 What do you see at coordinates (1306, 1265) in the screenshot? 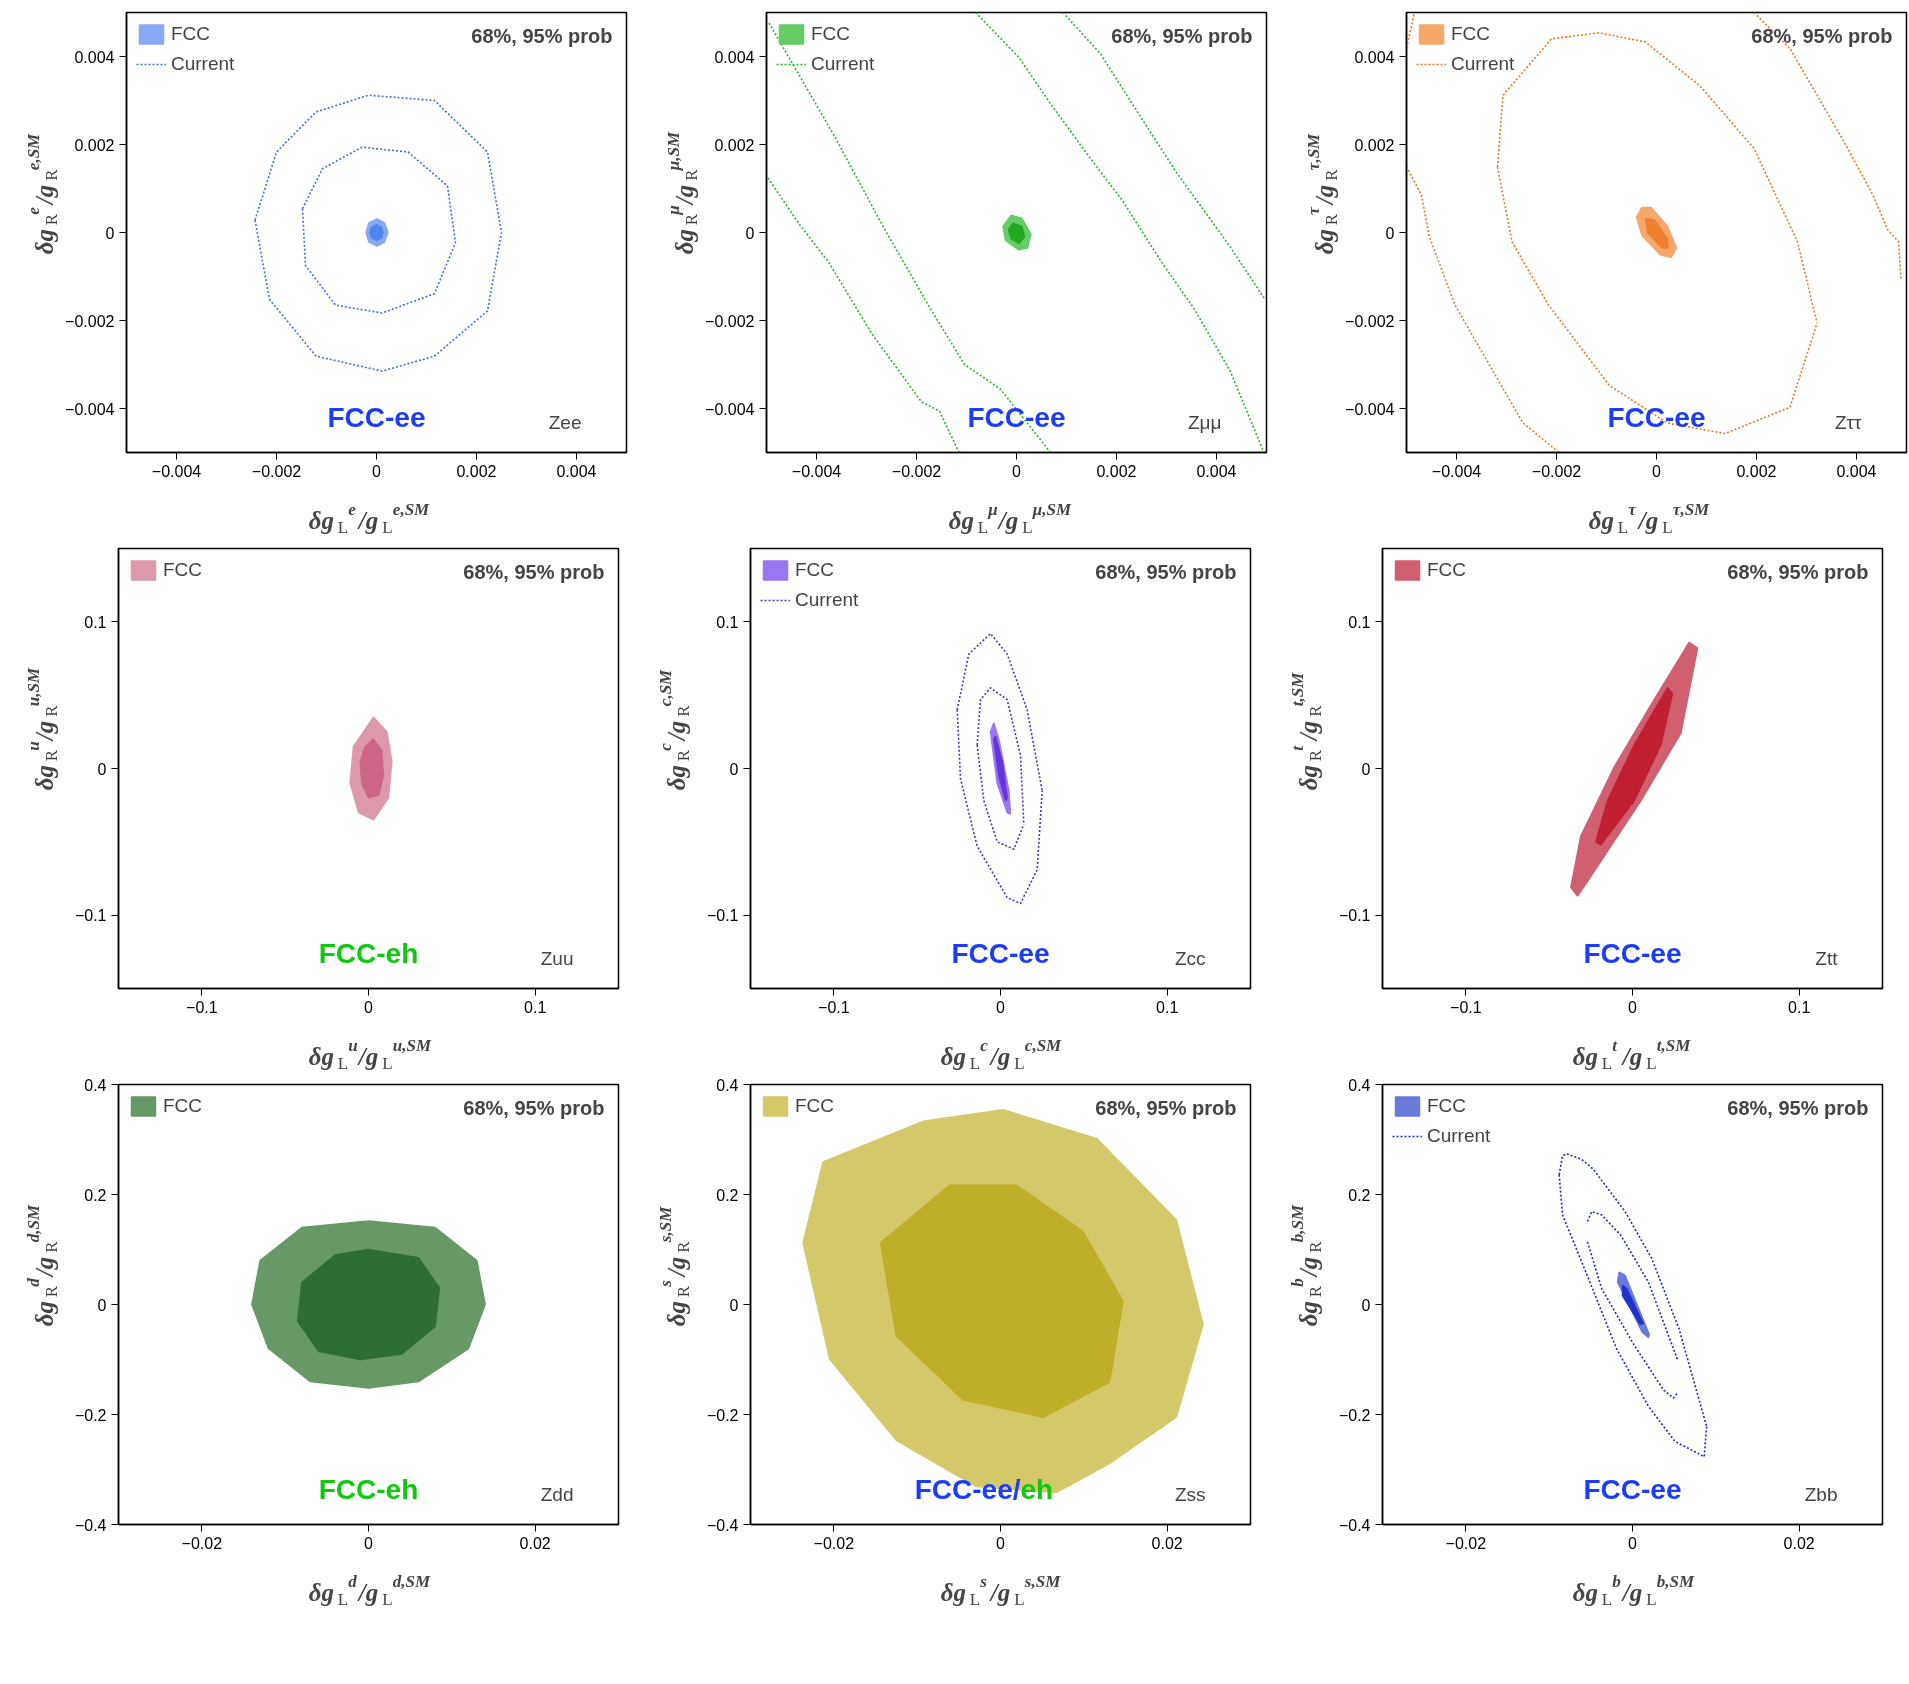
I see `y-axis-title: δgRb/gRb,SM` at bounding box center [1306, 1265].